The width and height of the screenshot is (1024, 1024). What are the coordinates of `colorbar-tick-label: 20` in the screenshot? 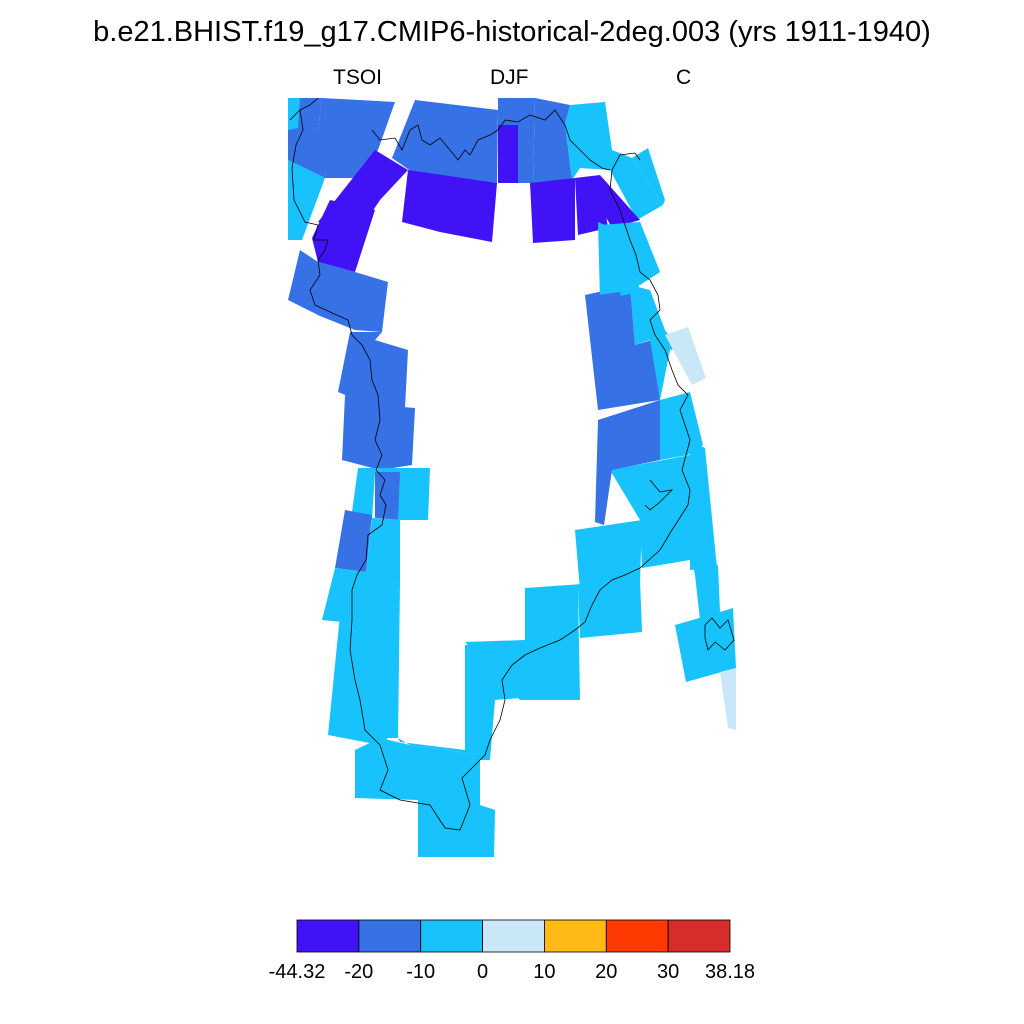 It's located at (606, 972).